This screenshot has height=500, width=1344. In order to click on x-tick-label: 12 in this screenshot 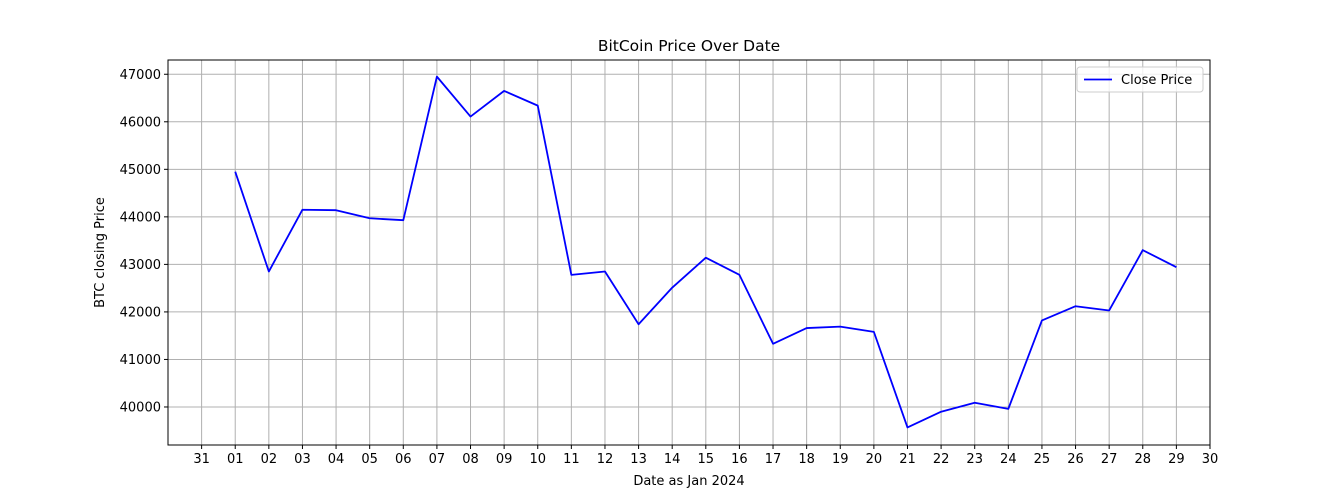, I will do `click(605, 459)`.